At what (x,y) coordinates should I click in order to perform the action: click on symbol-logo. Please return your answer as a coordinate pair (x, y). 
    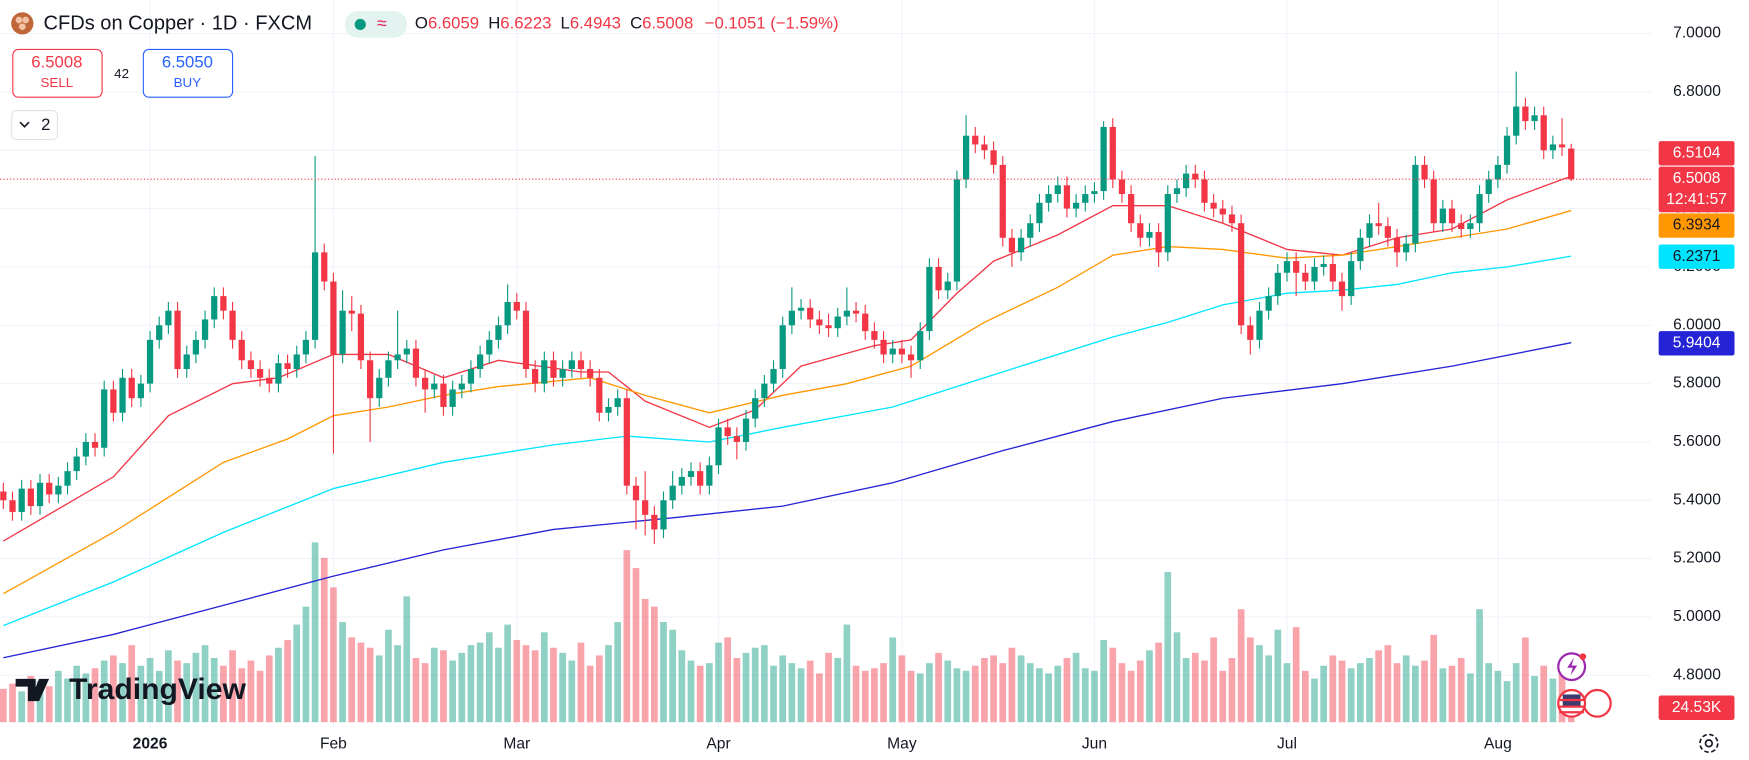
    Looking at the image, I should click on (22, 23).